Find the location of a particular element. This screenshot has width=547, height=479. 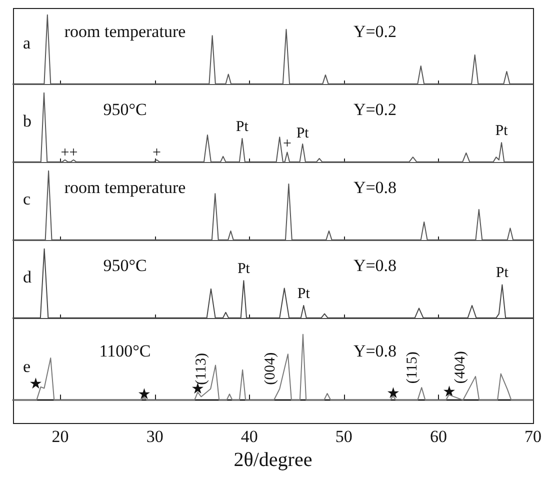

annotation: (115) is located at coordinates (412, 368).